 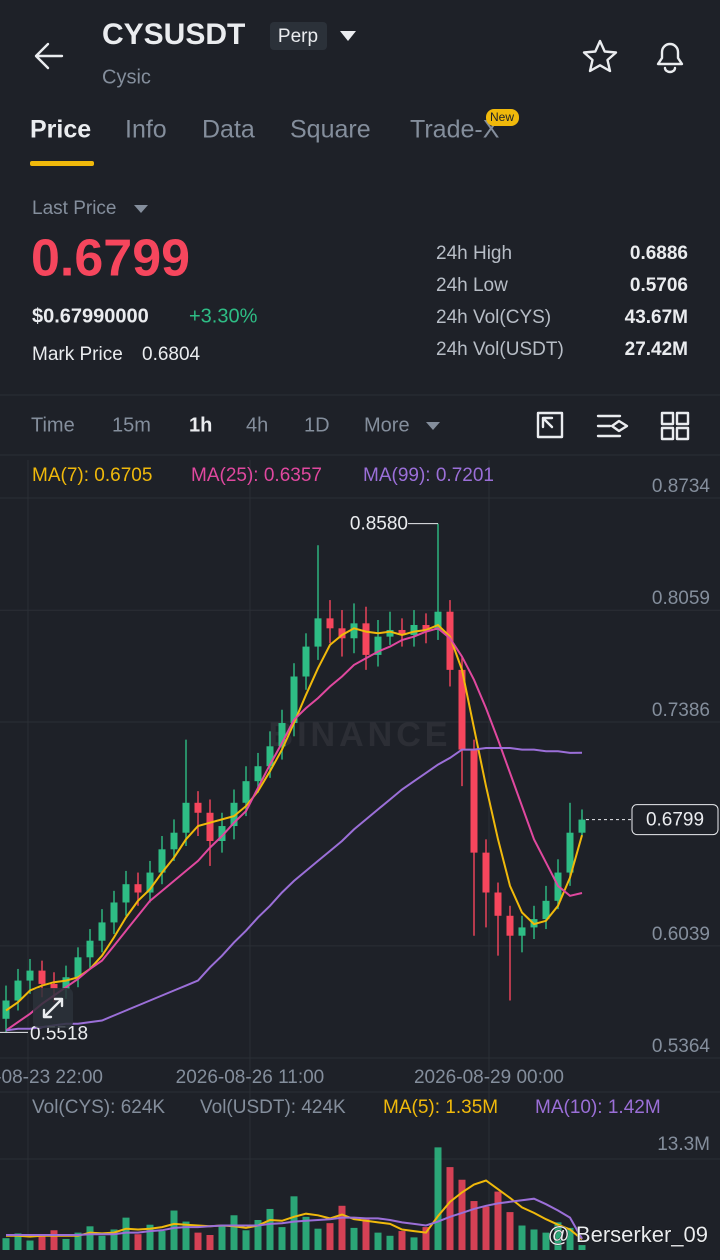 What do you see at coordinates (53, 425) in the screenshot?
I see `interval-tab: Time` at bounding box center [53, 425].